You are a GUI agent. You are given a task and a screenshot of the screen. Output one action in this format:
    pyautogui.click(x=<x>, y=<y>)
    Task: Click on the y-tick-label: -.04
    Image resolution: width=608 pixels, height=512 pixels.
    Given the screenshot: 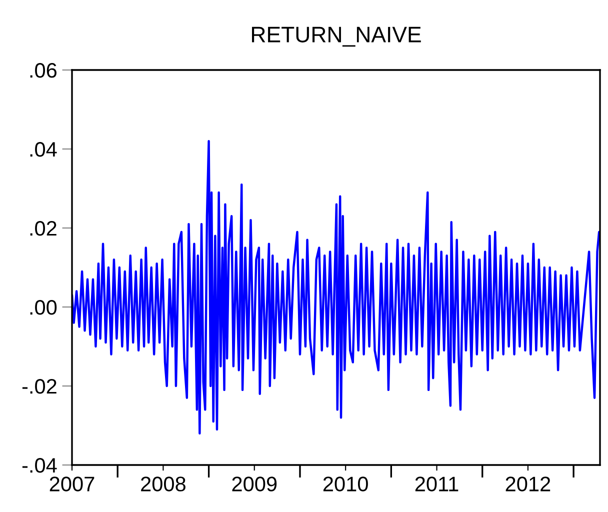 What is the action you would take?
    pyautogui.click(x=39, y=465)
    